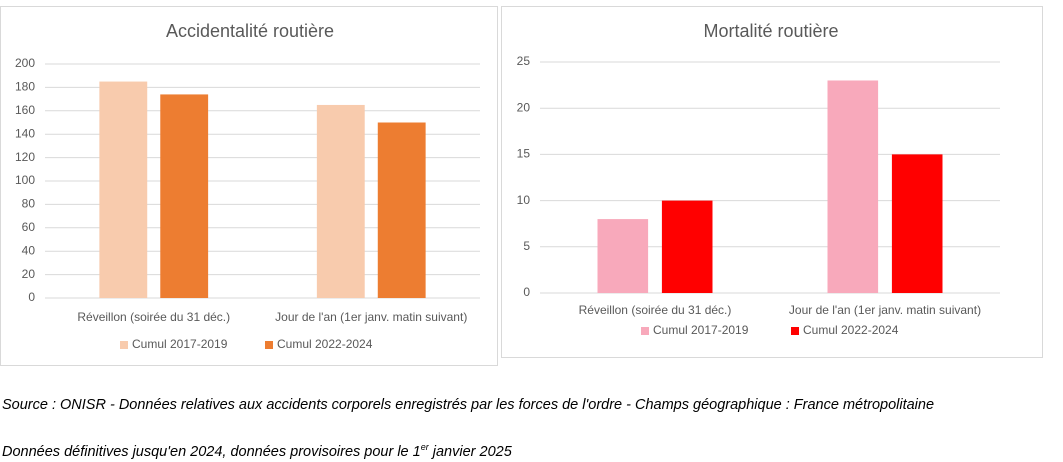  I want to click on y-tick-label: 80, so click(29, 204).